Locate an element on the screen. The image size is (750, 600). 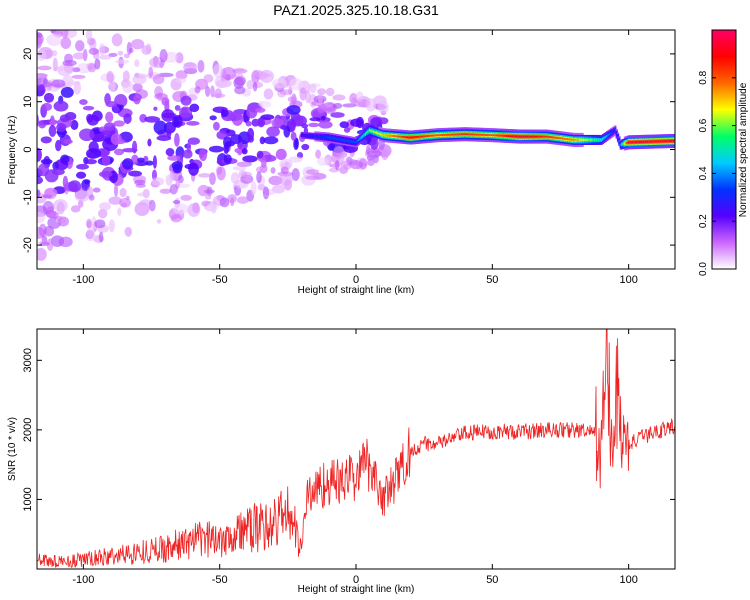
figure-title: PAZ1.2025.325.10.18.G31 is located at coordinates (356, 10).